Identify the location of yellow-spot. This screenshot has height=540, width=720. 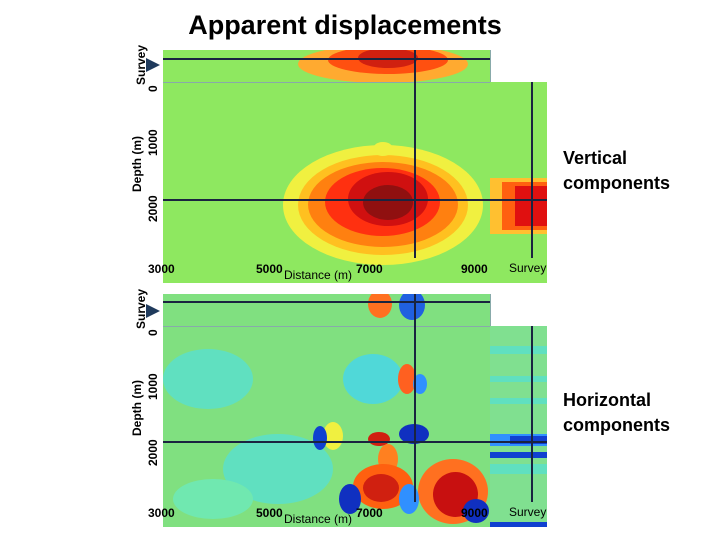
(333, 436).